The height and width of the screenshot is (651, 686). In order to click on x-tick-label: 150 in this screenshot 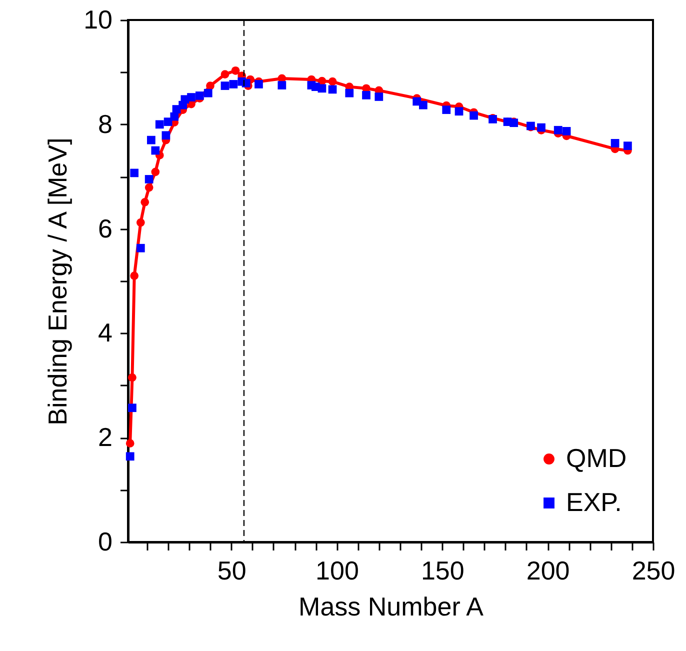, I will do `click(442, 571)`.